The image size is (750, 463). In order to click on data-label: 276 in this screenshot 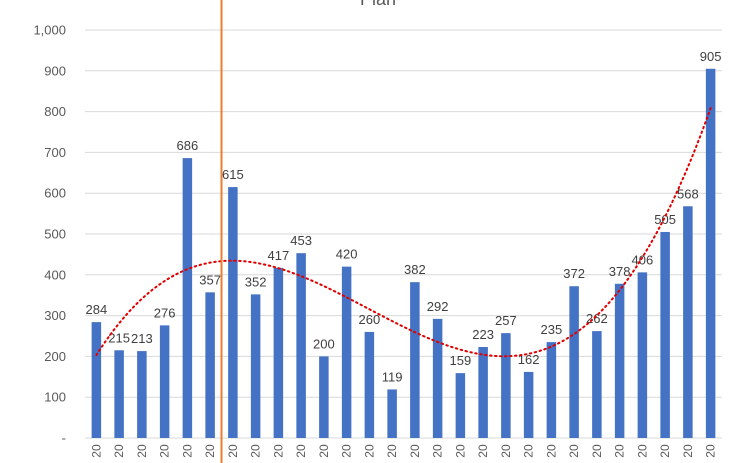, I will do `click(165, 312)`.